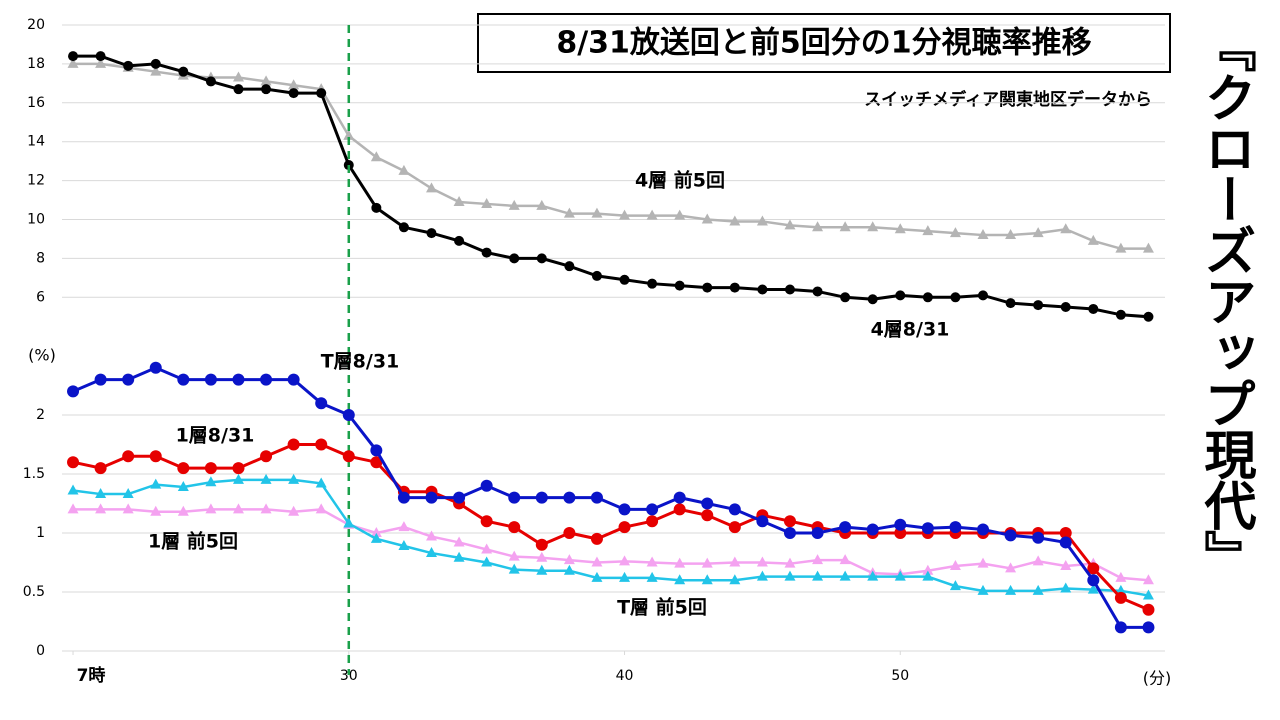 The image size is (1280, 720). Describe the element at coordinates (900, 676) in the screenshot. I see `x-tick-label: 50` at that location.